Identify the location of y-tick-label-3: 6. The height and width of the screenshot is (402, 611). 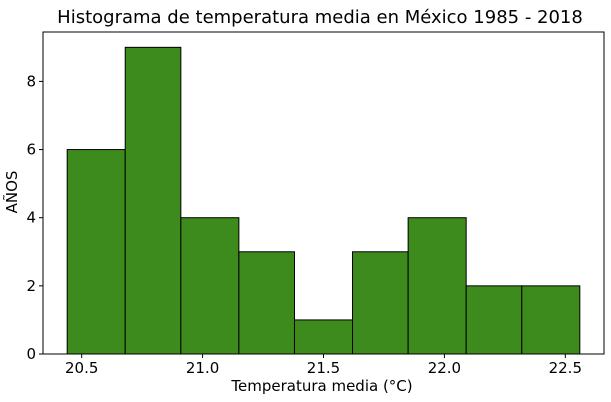
(31, 150).